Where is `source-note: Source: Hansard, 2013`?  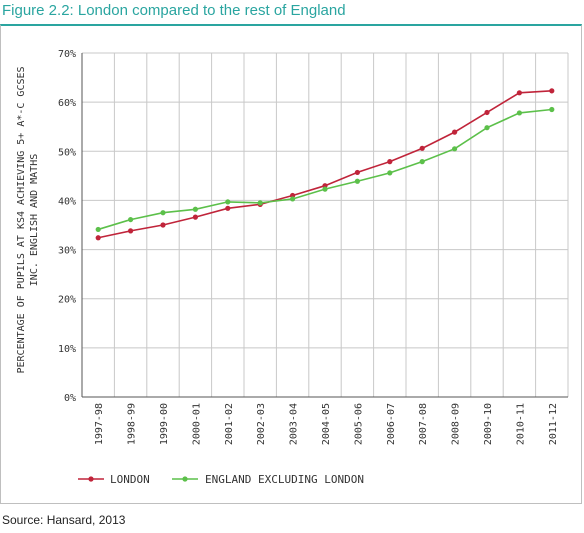 source-note: Source: Hansard, 2013 is located at coordinates (64, 520).